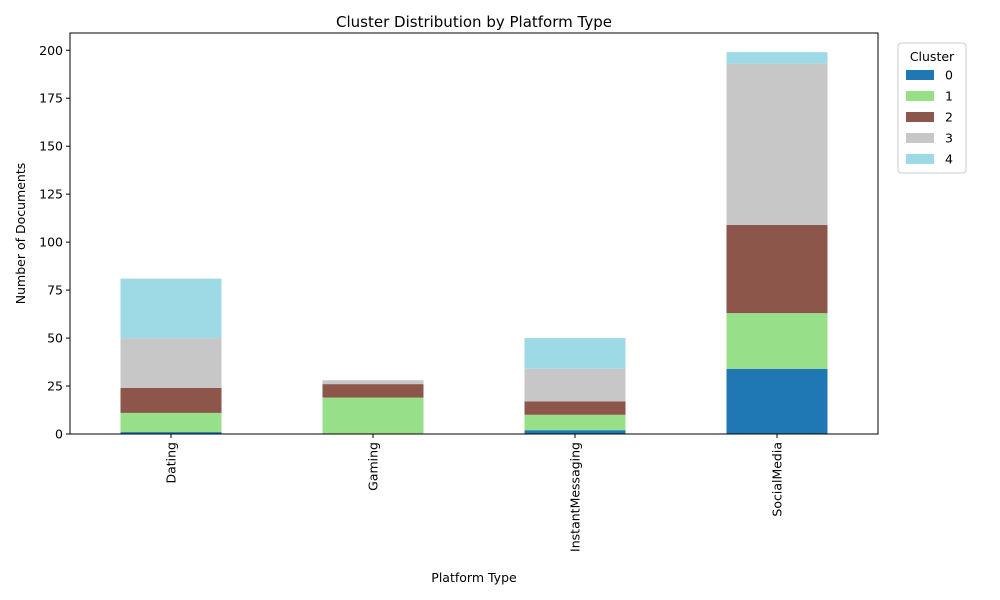 The width and height of the screenshot is (1000, 600). Describe the element at coordinates (51, 98) in the screenshot. I see `y-tick-label: 175` at that location.